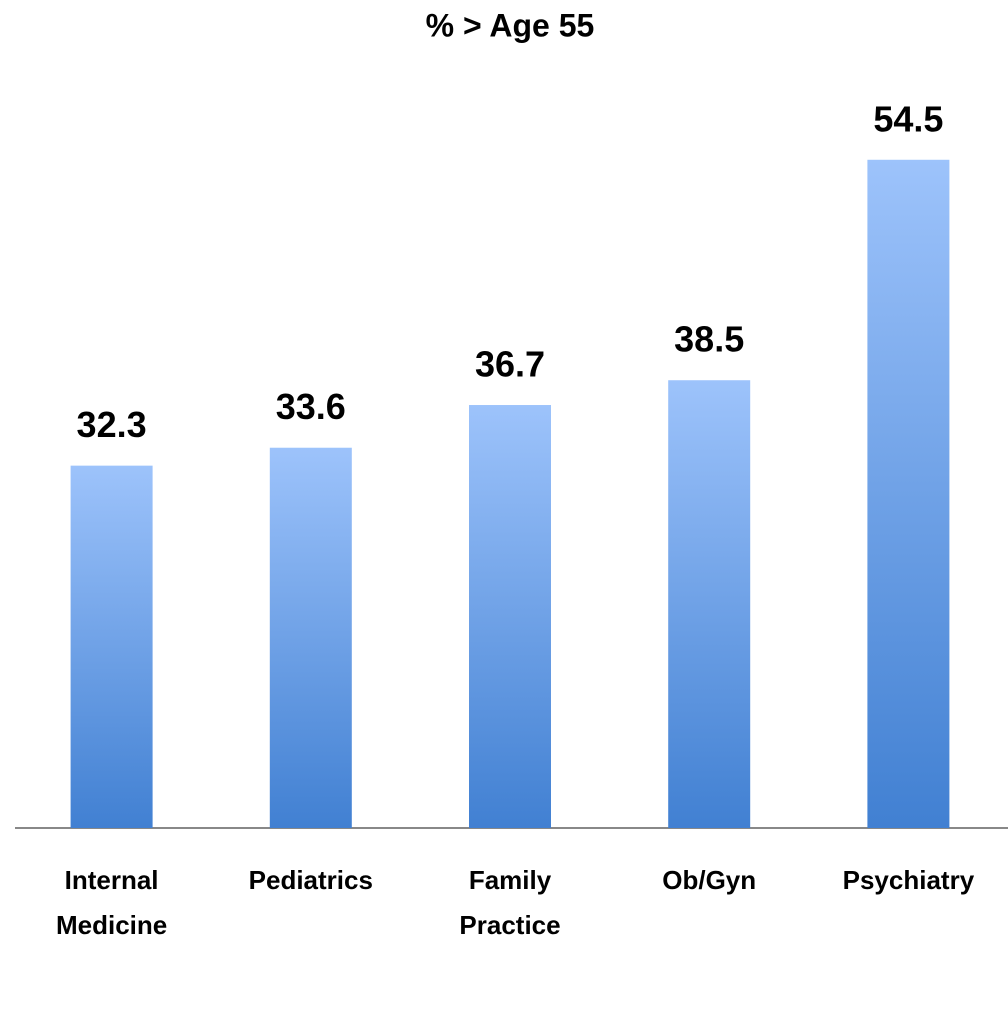  What do you see at coordinates (111, 902) in the screenshot?
I see `x-tick-label: Internal Medicine` at bounding box center [111, 902].